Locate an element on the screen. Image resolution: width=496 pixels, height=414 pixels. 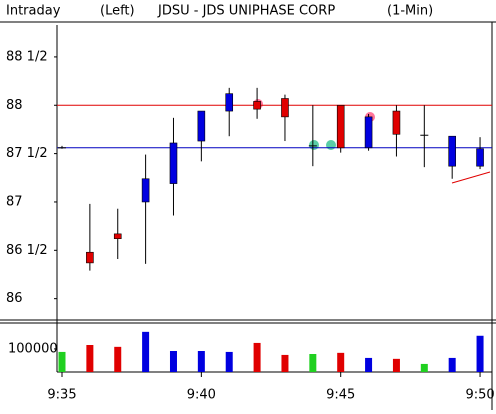
x-tick-label: 9:35 is located at coordinates (61, 395).